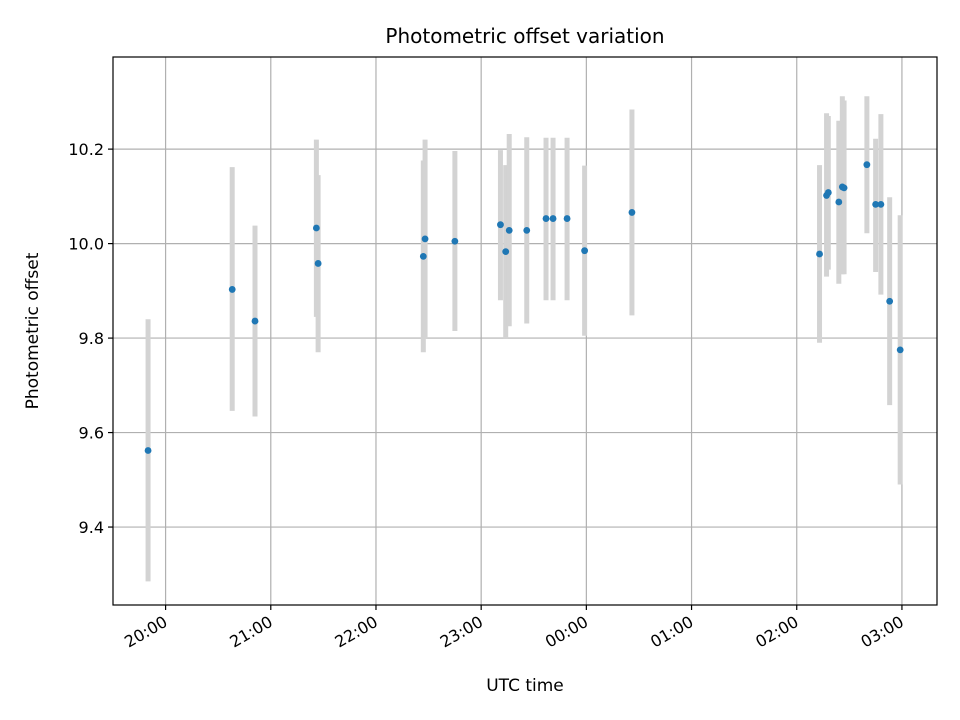  What do you see at coordinates (524, 36) in the screenshot?
I see `chart-title: Photometric offset variation` at bounding box center [524, 36].